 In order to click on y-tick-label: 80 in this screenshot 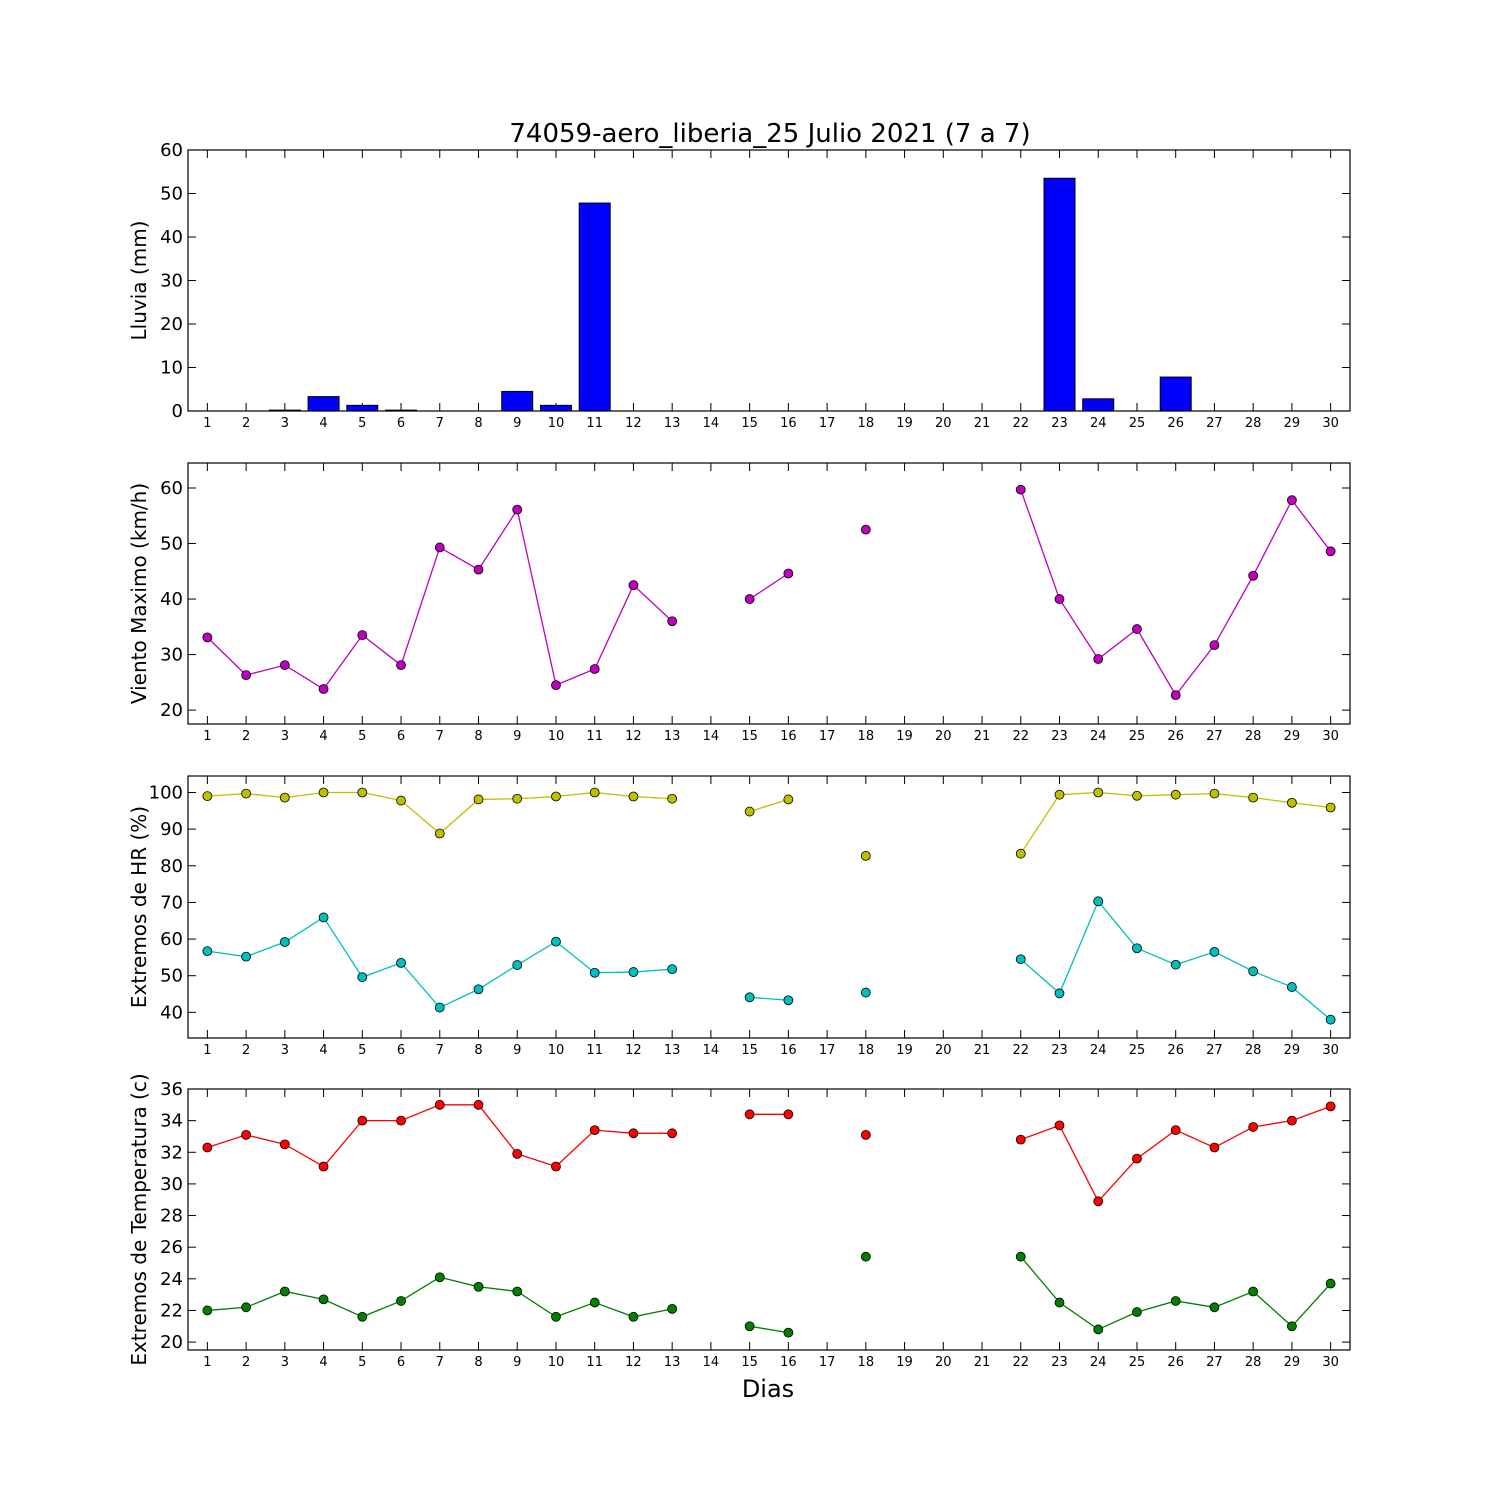, I will do `click(171, 866)`.